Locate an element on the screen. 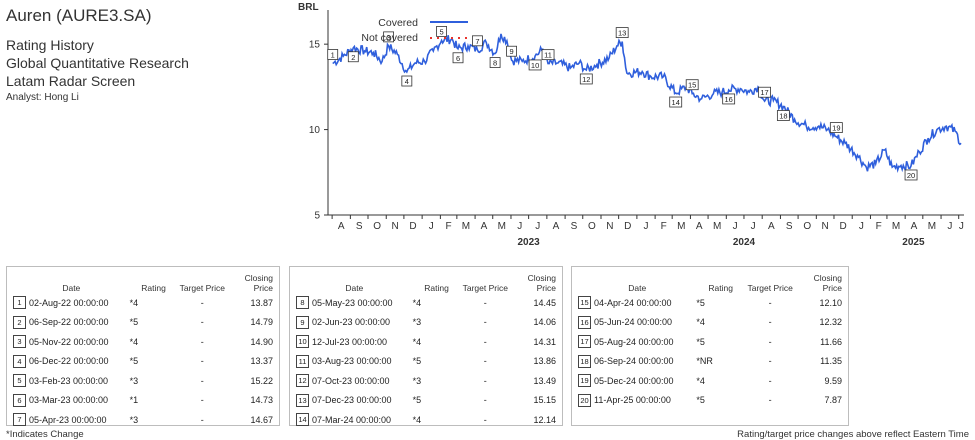  row-date-cell: 19 05-Dec-24 00:00:00 is located at coordinates (637, 381).